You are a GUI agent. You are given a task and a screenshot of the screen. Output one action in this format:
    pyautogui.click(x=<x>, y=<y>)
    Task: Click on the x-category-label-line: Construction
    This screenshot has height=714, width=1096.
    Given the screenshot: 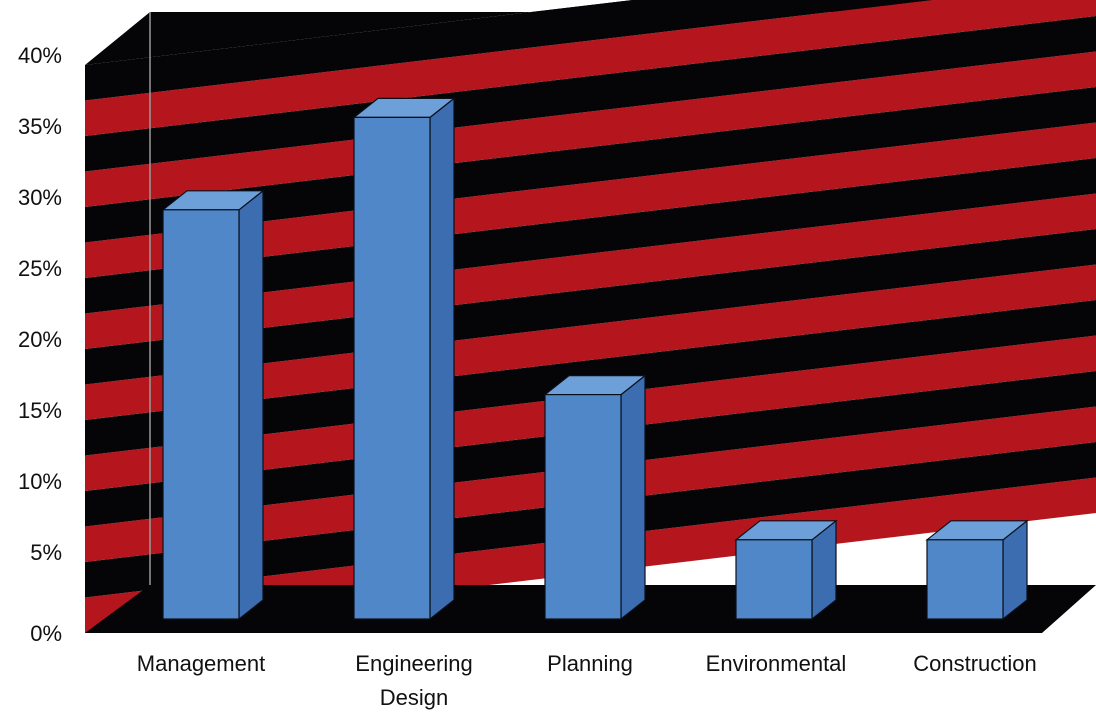 What is the action you would take?
    pyautogui.click(x=975, y=663)
    